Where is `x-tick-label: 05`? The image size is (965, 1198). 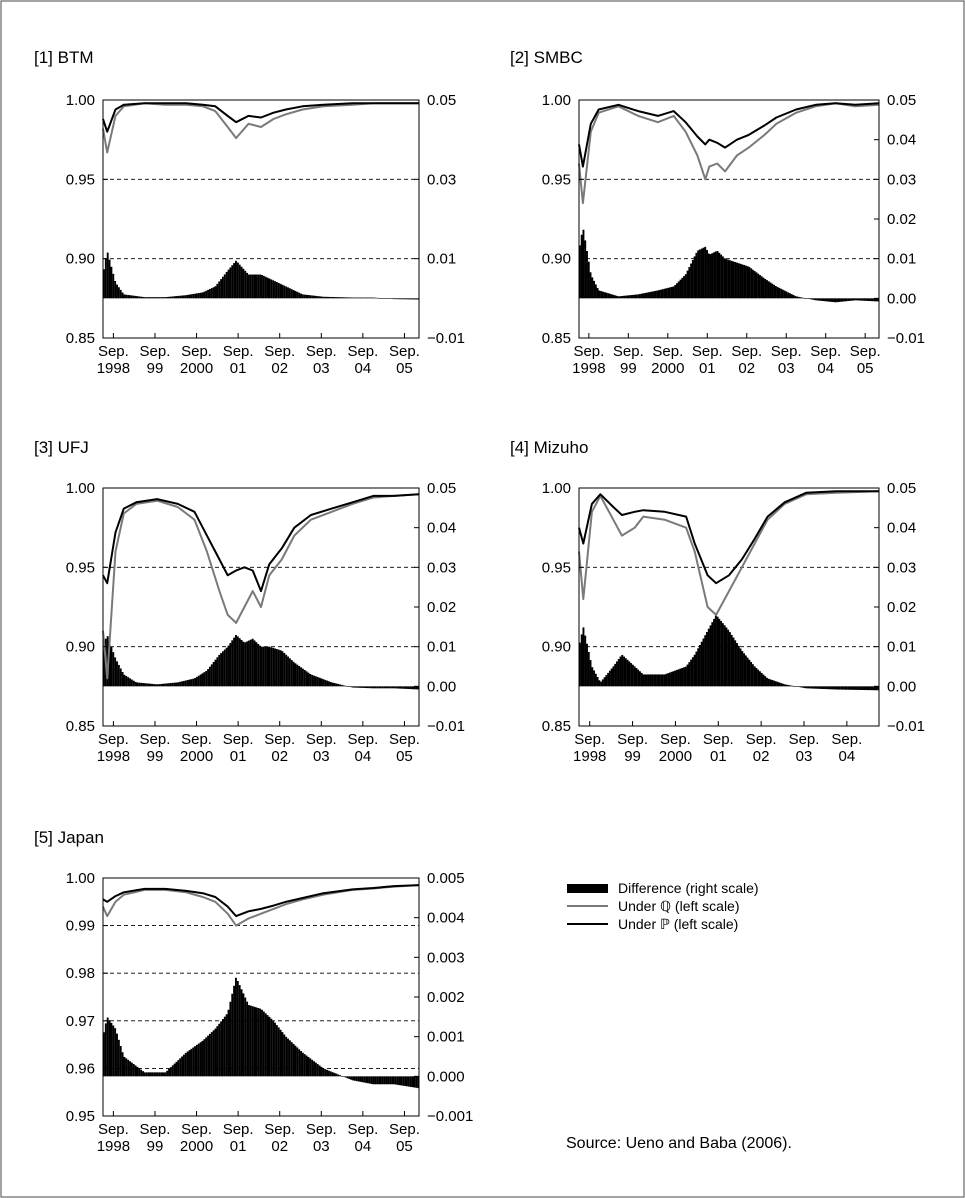 x-tick-label: 05 is located at coordinates (404, 1146).